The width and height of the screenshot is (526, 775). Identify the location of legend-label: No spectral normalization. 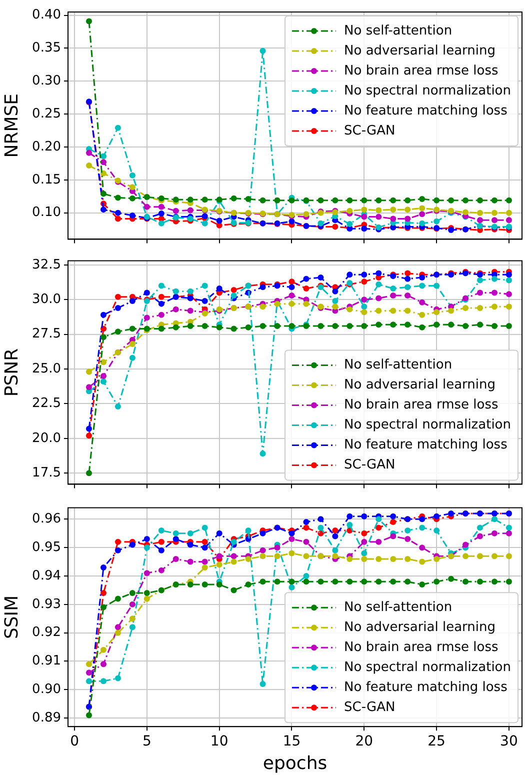
(428, 90).